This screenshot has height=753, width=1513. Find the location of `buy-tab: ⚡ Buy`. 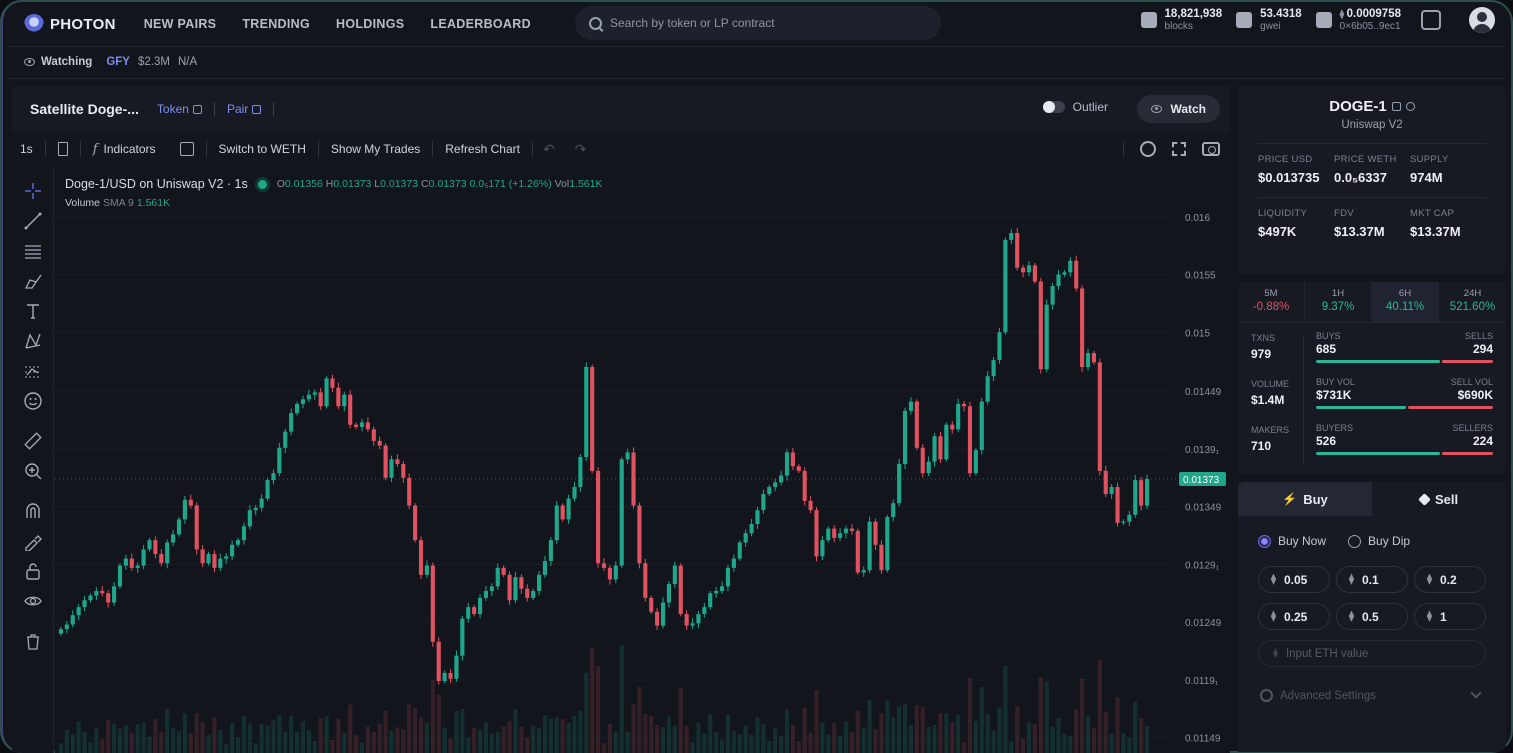

buy-tab: ⚡ Buy is located at coordinates (1305, 499).